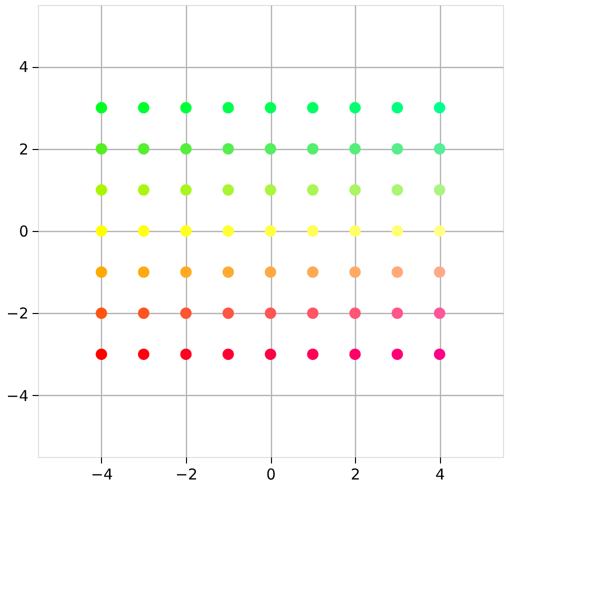  Describe the element at coordinates (23, 67) in the screenshot. I see `y-tick-label: 4` at that location.